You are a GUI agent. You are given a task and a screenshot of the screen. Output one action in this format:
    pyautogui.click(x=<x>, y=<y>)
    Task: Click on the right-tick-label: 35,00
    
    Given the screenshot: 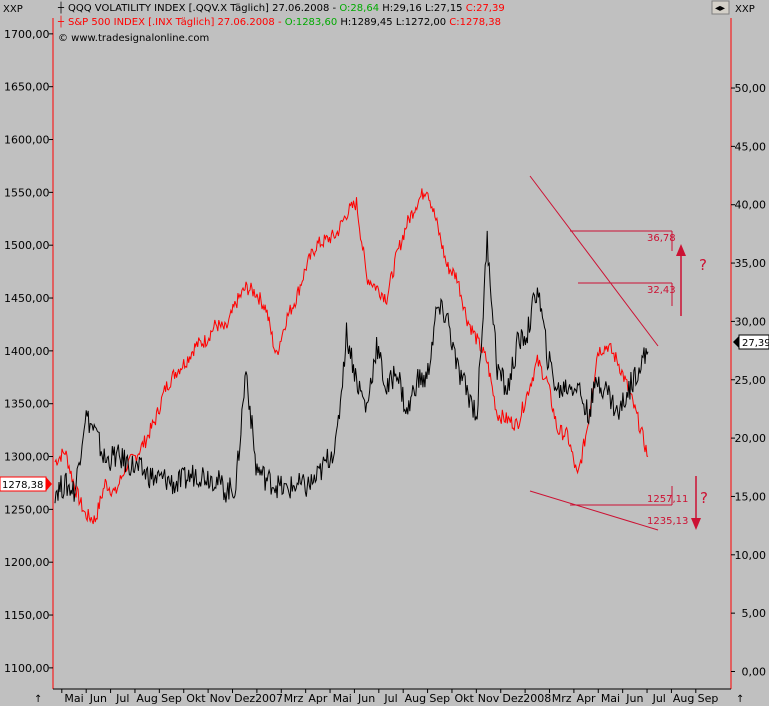 What is the action you would take?
    pyautogui.click(x=751, y=263)
    